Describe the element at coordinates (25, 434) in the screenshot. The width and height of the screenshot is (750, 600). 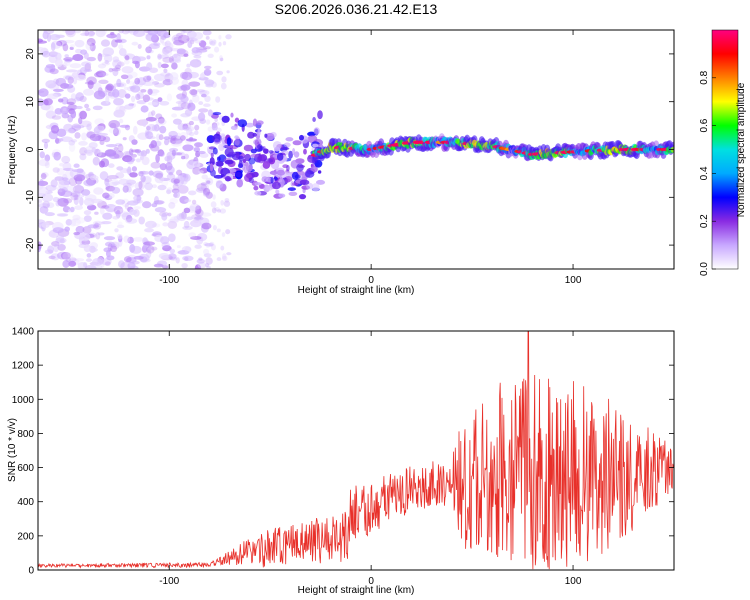
I see `snr-y-tick-label: 800` at that location.